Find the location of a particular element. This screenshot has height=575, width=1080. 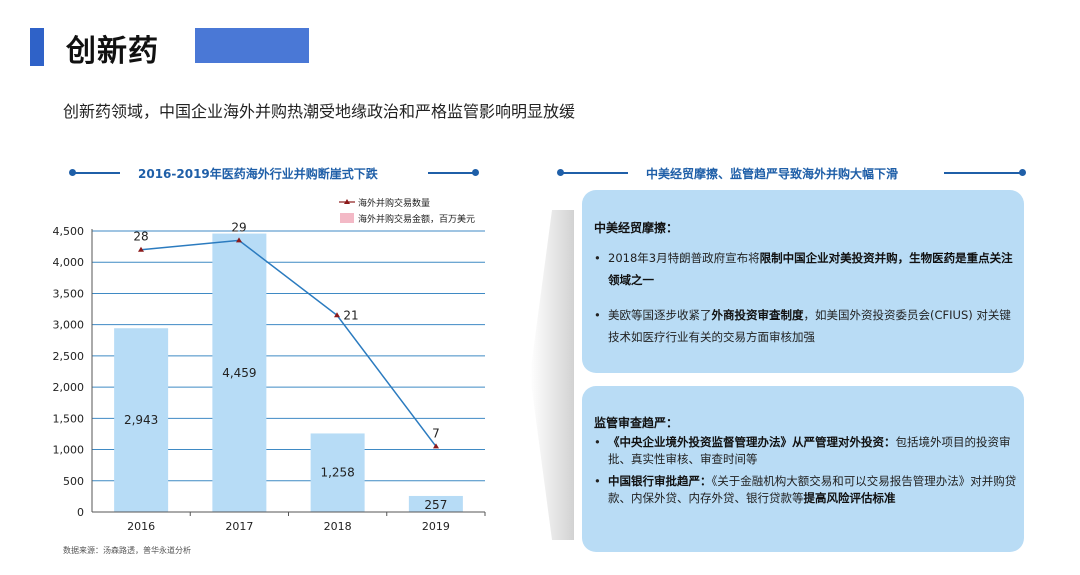

panel-regulation-title: 监管审查趋严： is located at coordinates (636, 423).